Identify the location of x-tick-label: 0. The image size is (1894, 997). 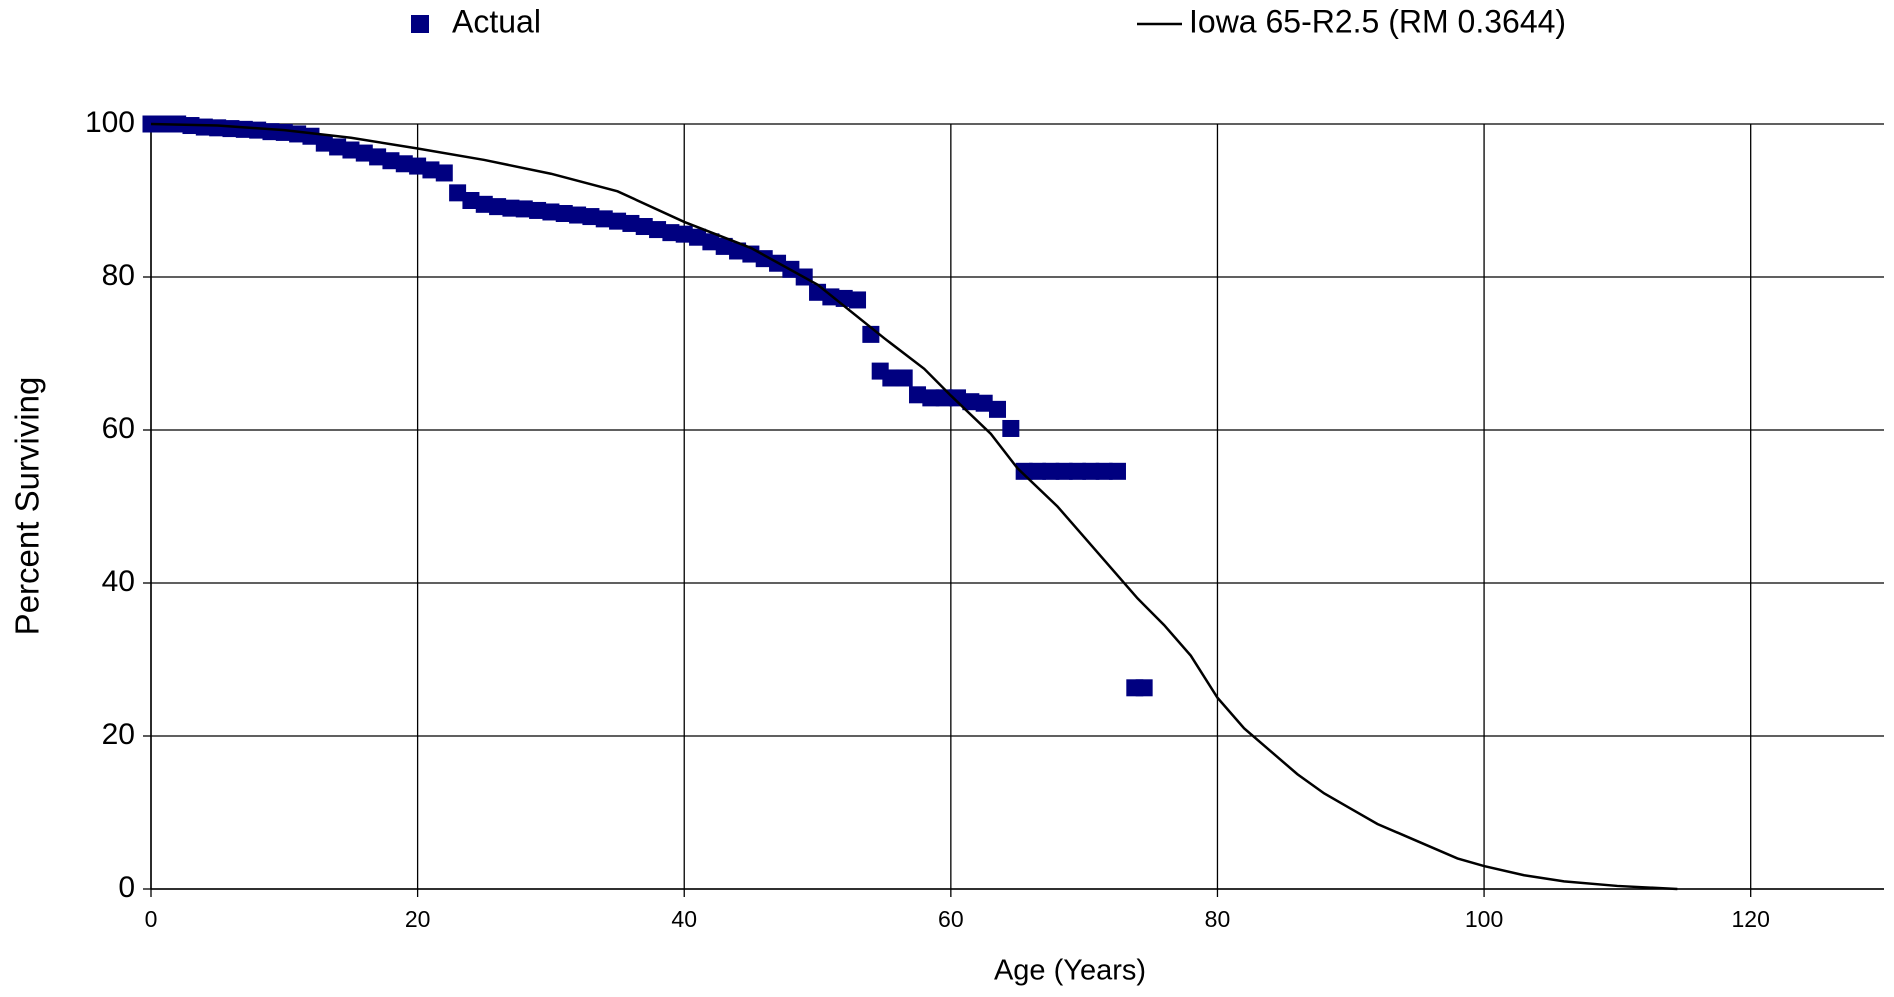
(151, 919).